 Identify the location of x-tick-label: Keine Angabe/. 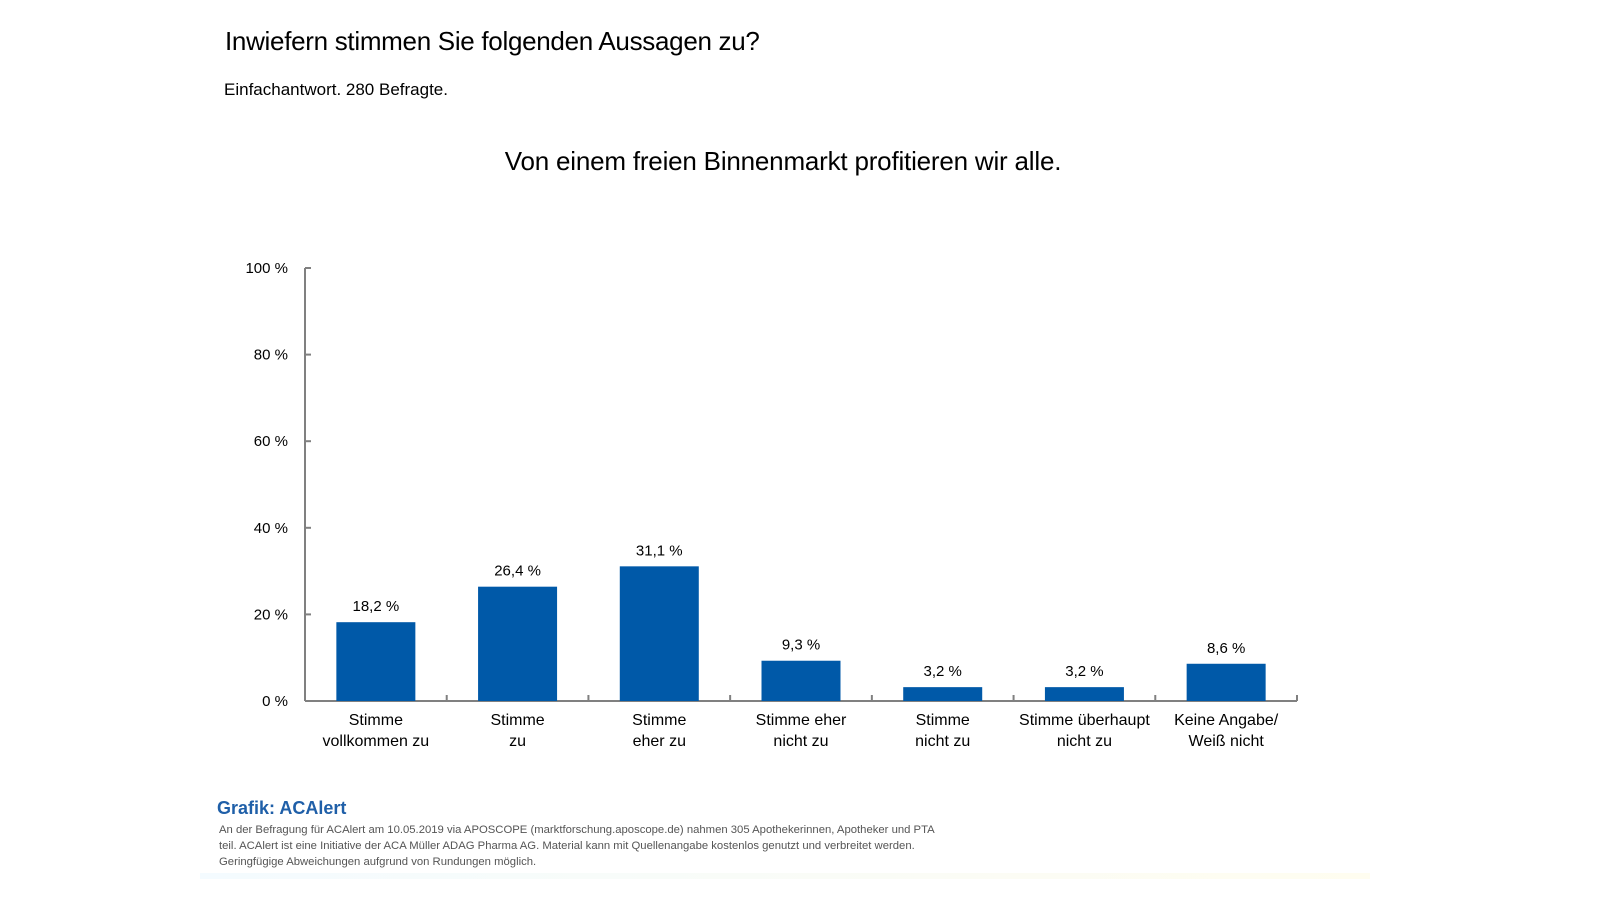
(1226, 720).